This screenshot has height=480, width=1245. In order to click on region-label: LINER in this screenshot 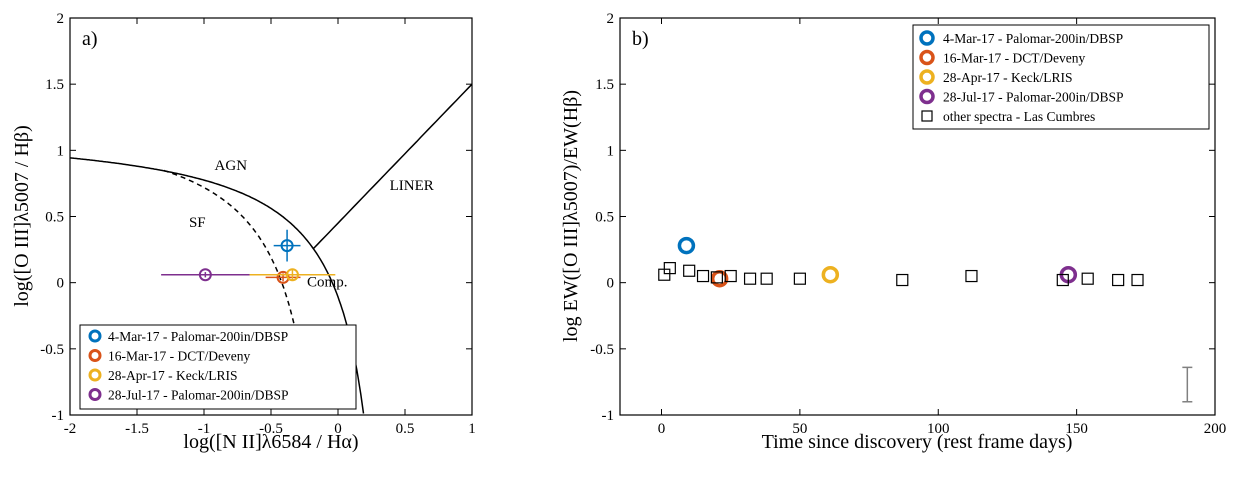, I will do `click(412, 186)`.